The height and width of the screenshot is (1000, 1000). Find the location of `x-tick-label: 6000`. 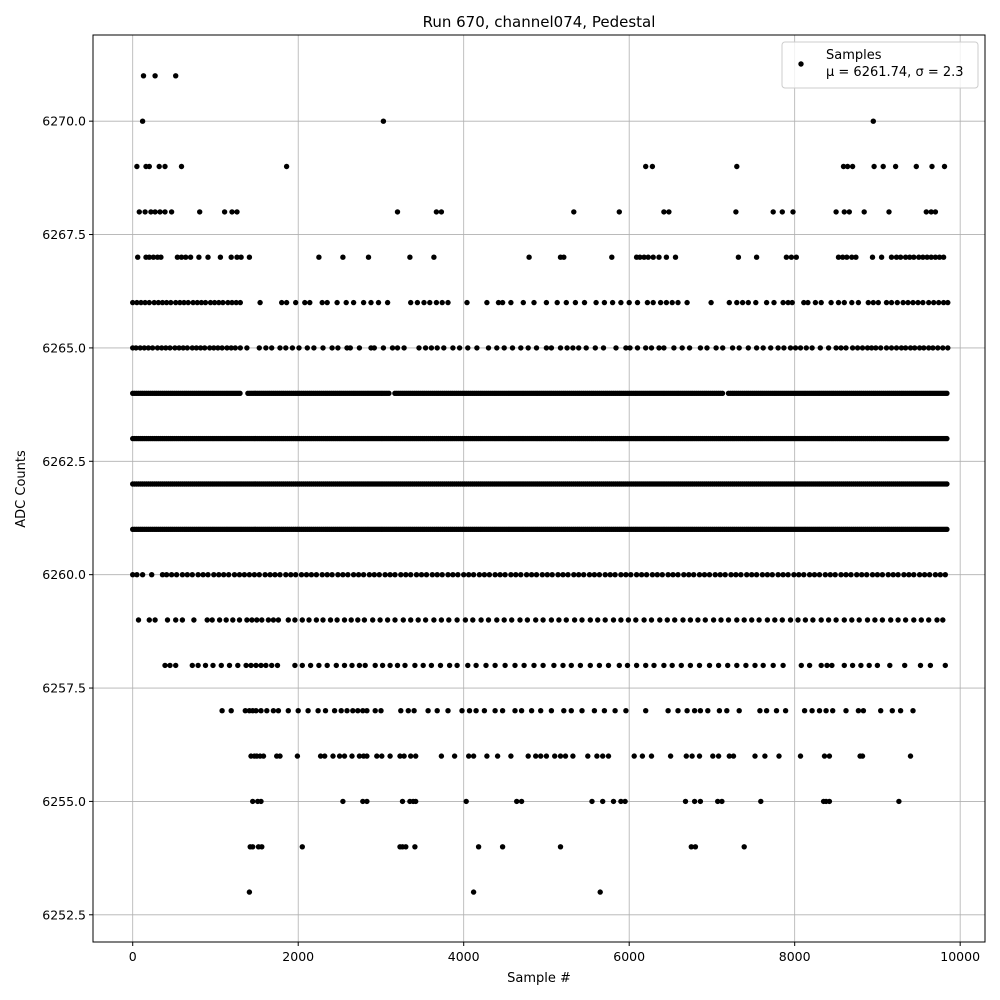

x-tick-label: 6000 is located at coordinates (629, 956).